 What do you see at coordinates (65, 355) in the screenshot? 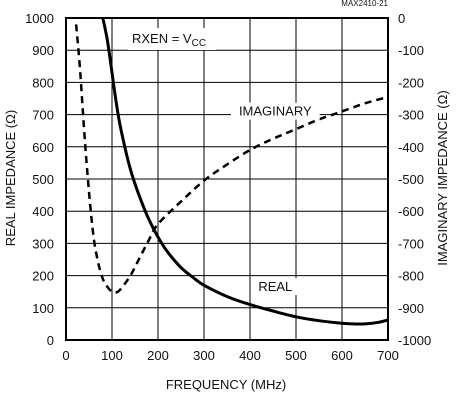
I see `x-tick-label: 0` at bounding box center [65, 355].